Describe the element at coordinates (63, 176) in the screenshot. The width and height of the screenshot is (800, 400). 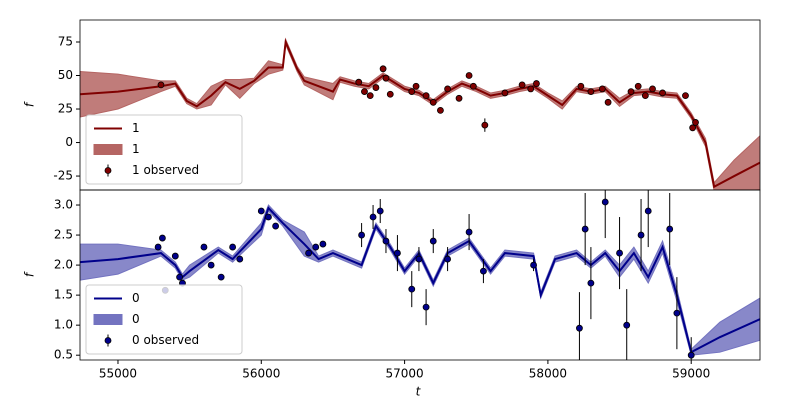
I see `y-tick-label: -25` at that location.